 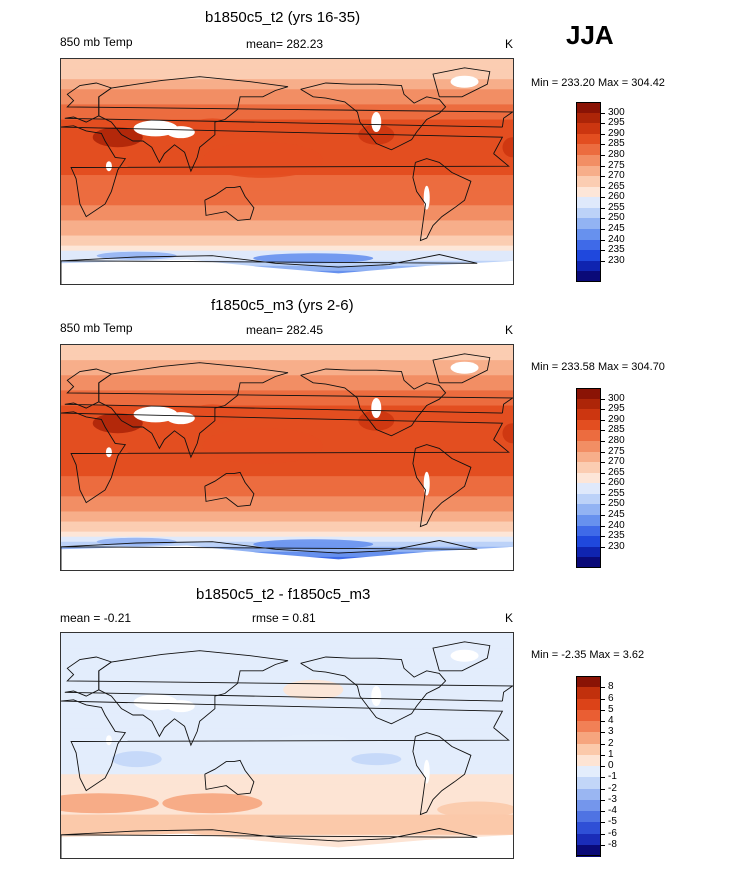 I want to click on panel2-mean: mean= 282.45, so click(x=285, y=330).